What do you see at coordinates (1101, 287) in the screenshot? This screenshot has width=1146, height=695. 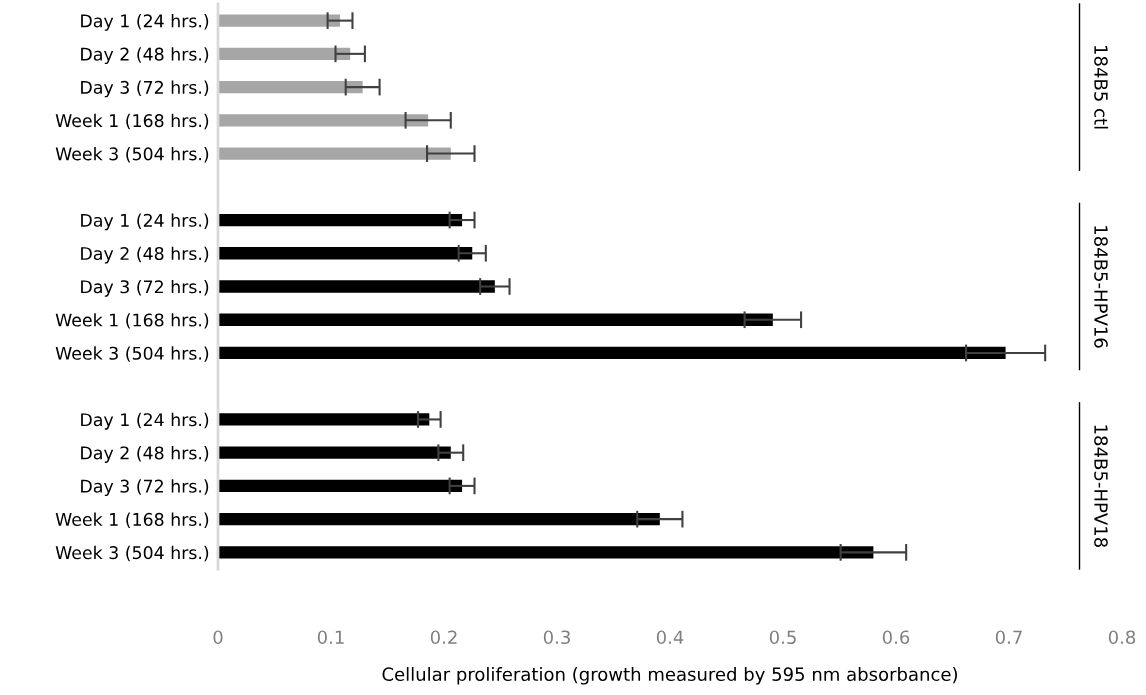 I see `annotation: 184B5-HPV16` at bounding box center [1101, 287].